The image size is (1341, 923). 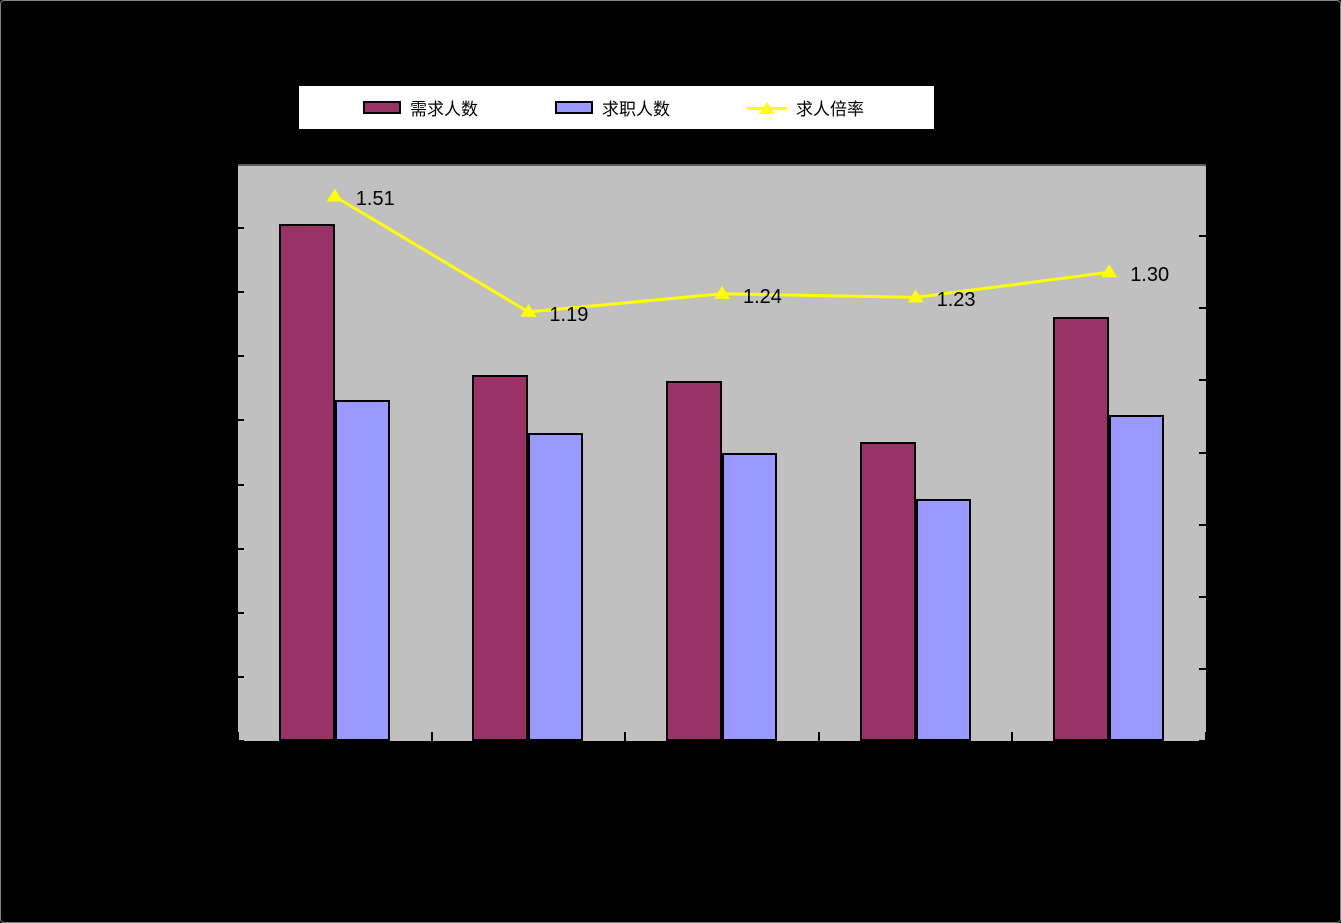 I want to click on legend-label-ratio: 求人倍率, so click(x=830, y=109).